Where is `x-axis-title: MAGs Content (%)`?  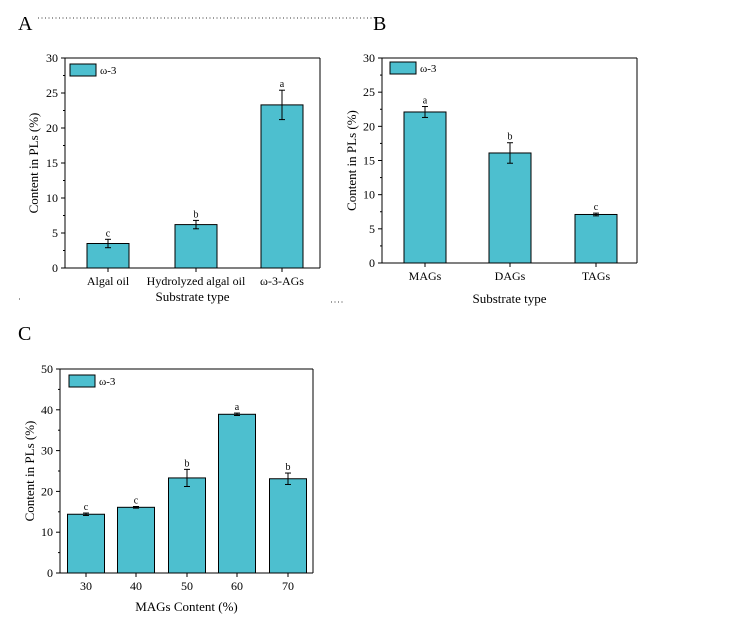 x-axis-title: MAGs Content (%) is located at coordinates (186, 606).